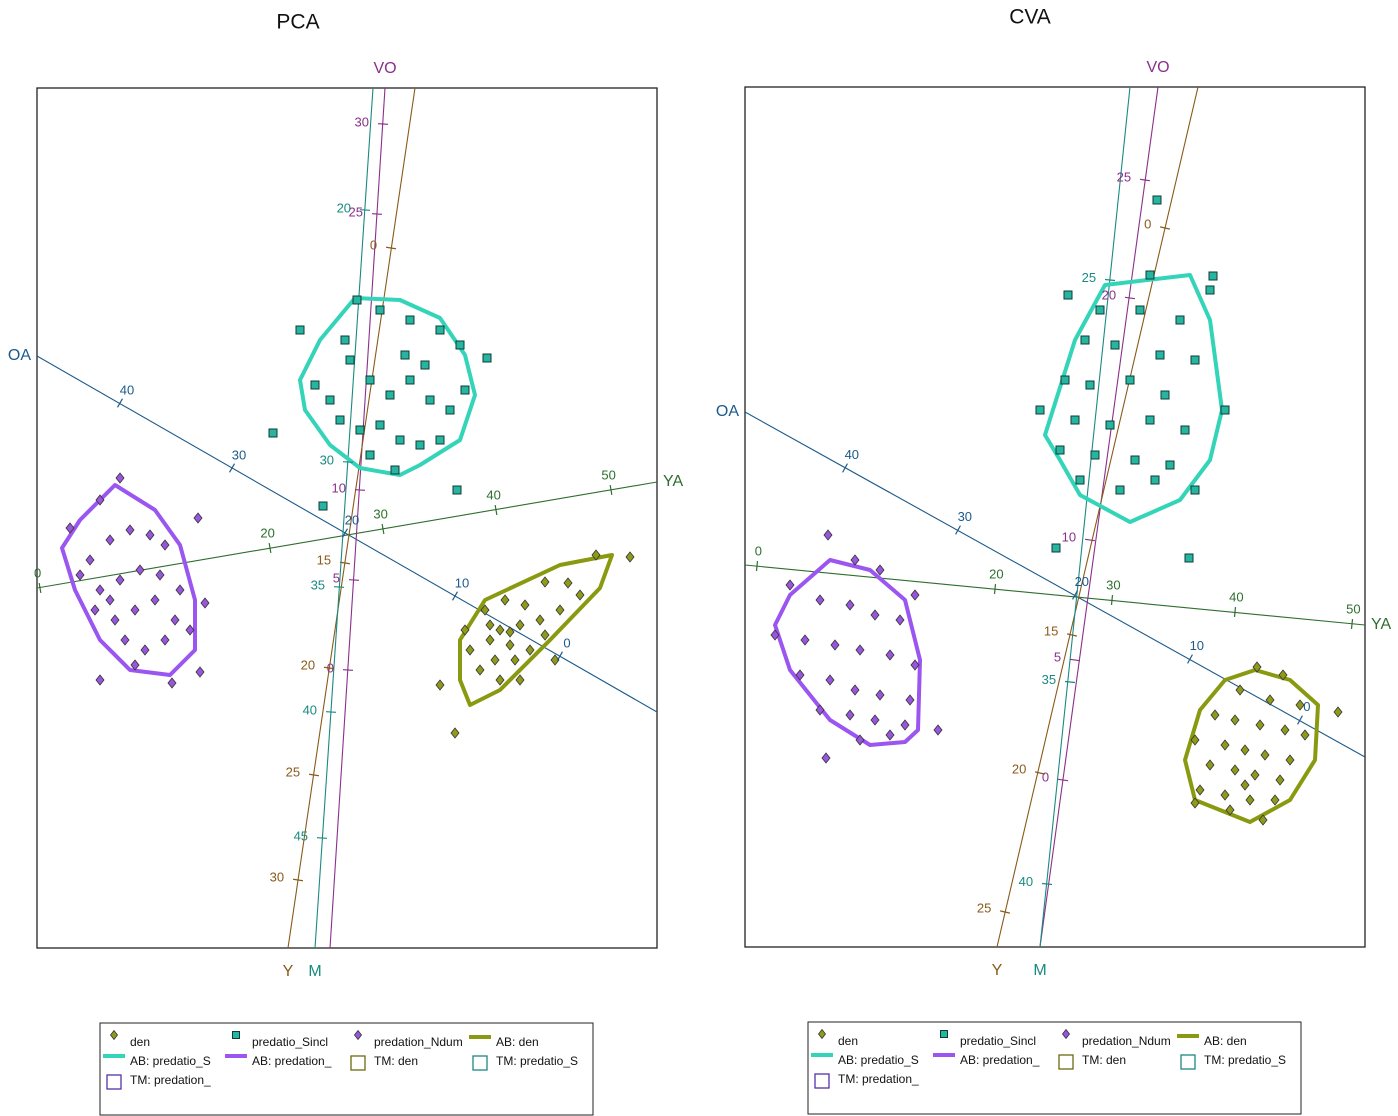  Describe the element at coordinates (384, 68) in the screenshot. I see `axis-name: VO` at that location.